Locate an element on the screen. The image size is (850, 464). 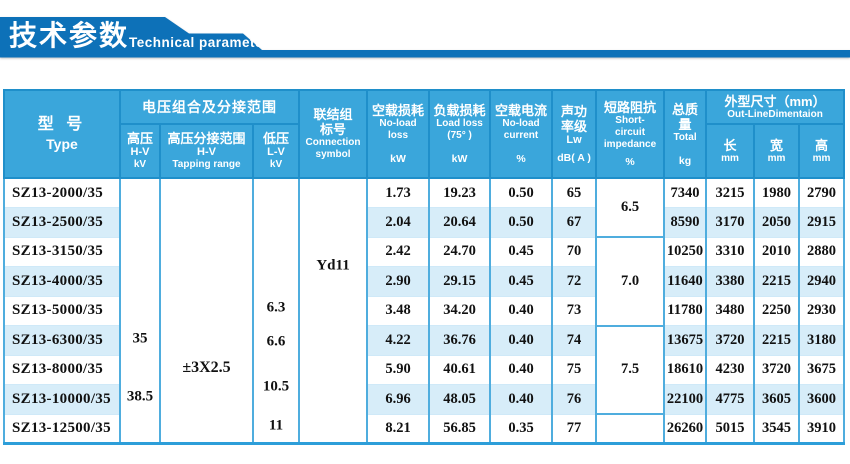
cell-noload-loss: 3.48 is located at coordinates (398, 310).